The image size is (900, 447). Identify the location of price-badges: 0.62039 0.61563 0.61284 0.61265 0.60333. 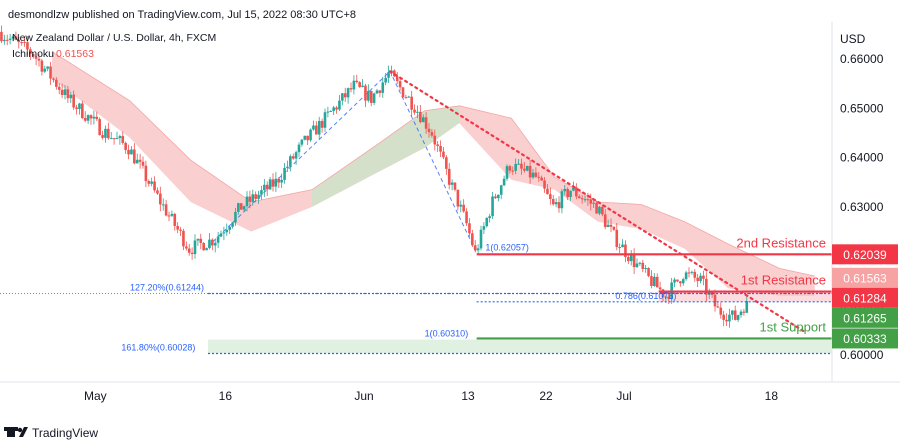
(865, 296).